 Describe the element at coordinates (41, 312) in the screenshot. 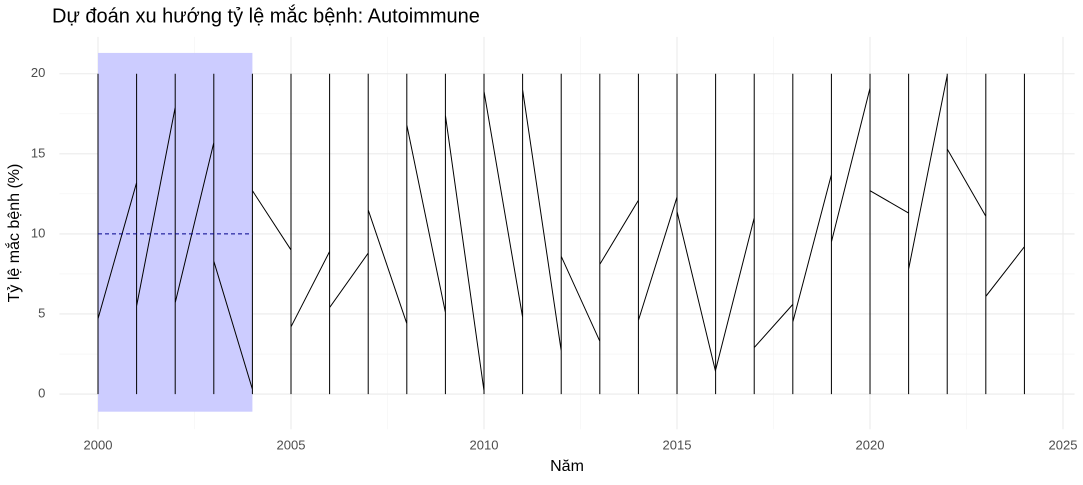

I see `y-tick-label: 5` at that location.